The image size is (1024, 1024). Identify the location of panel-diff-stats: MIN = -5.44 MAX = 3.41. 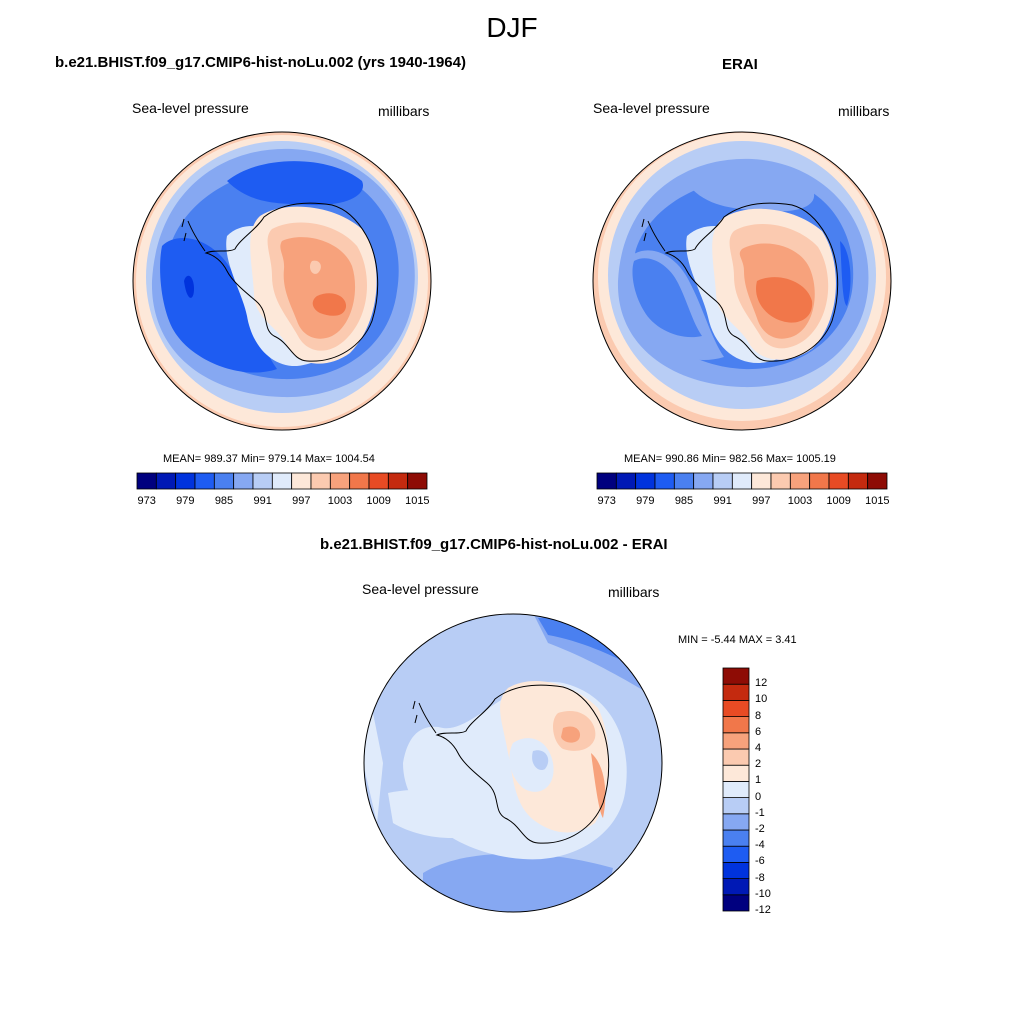
(737, 640).